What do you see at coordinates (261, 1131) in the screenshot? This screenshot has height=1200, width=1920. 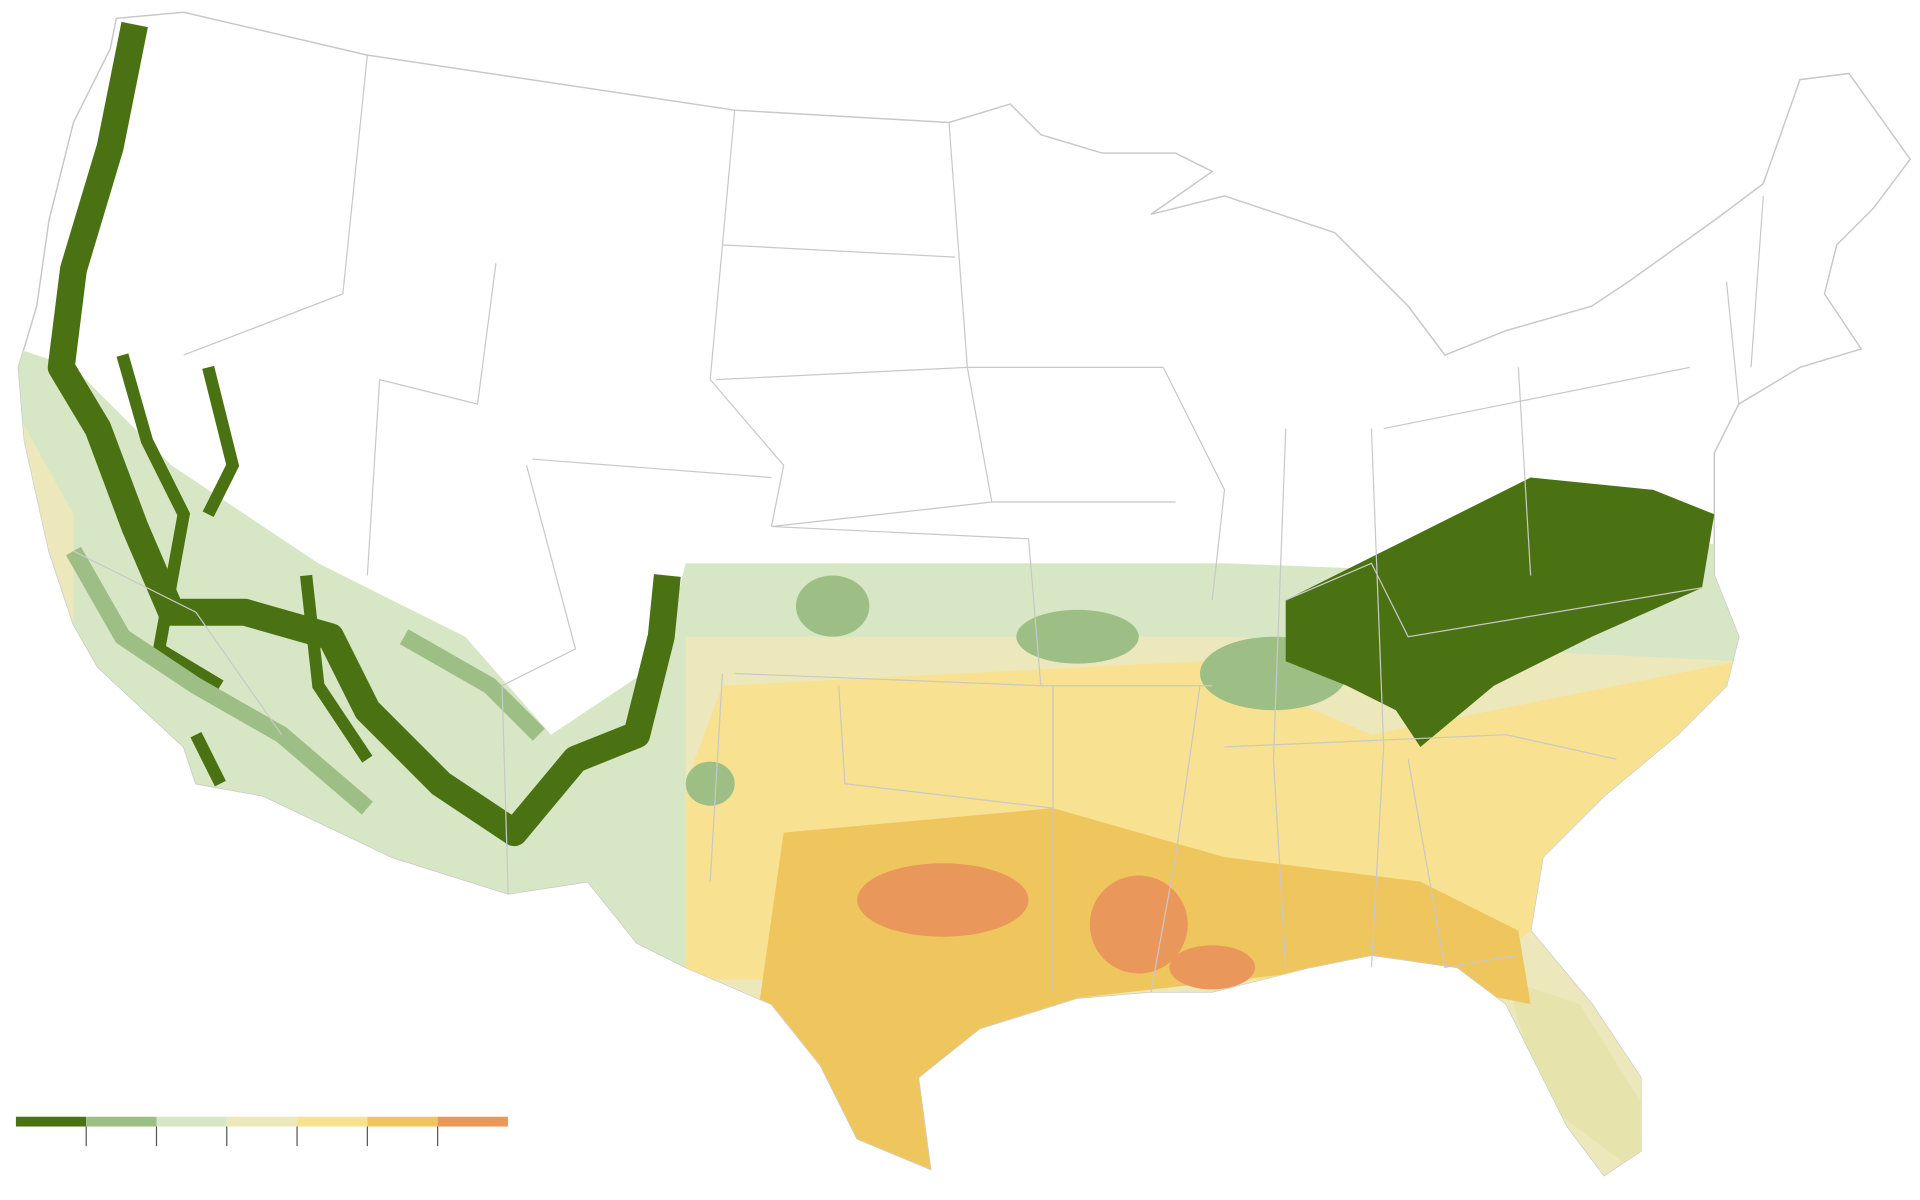 I see `legend` at bounding box center [261, 1131].